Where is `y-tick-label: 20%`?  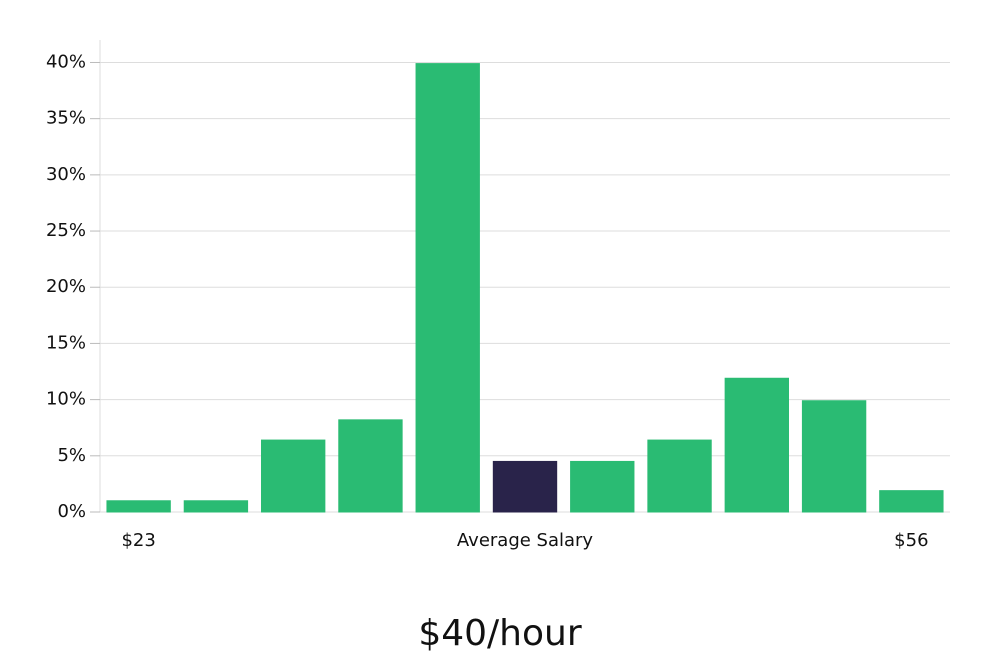 y-tick-label: 20% is located at coordinates (66, 286).